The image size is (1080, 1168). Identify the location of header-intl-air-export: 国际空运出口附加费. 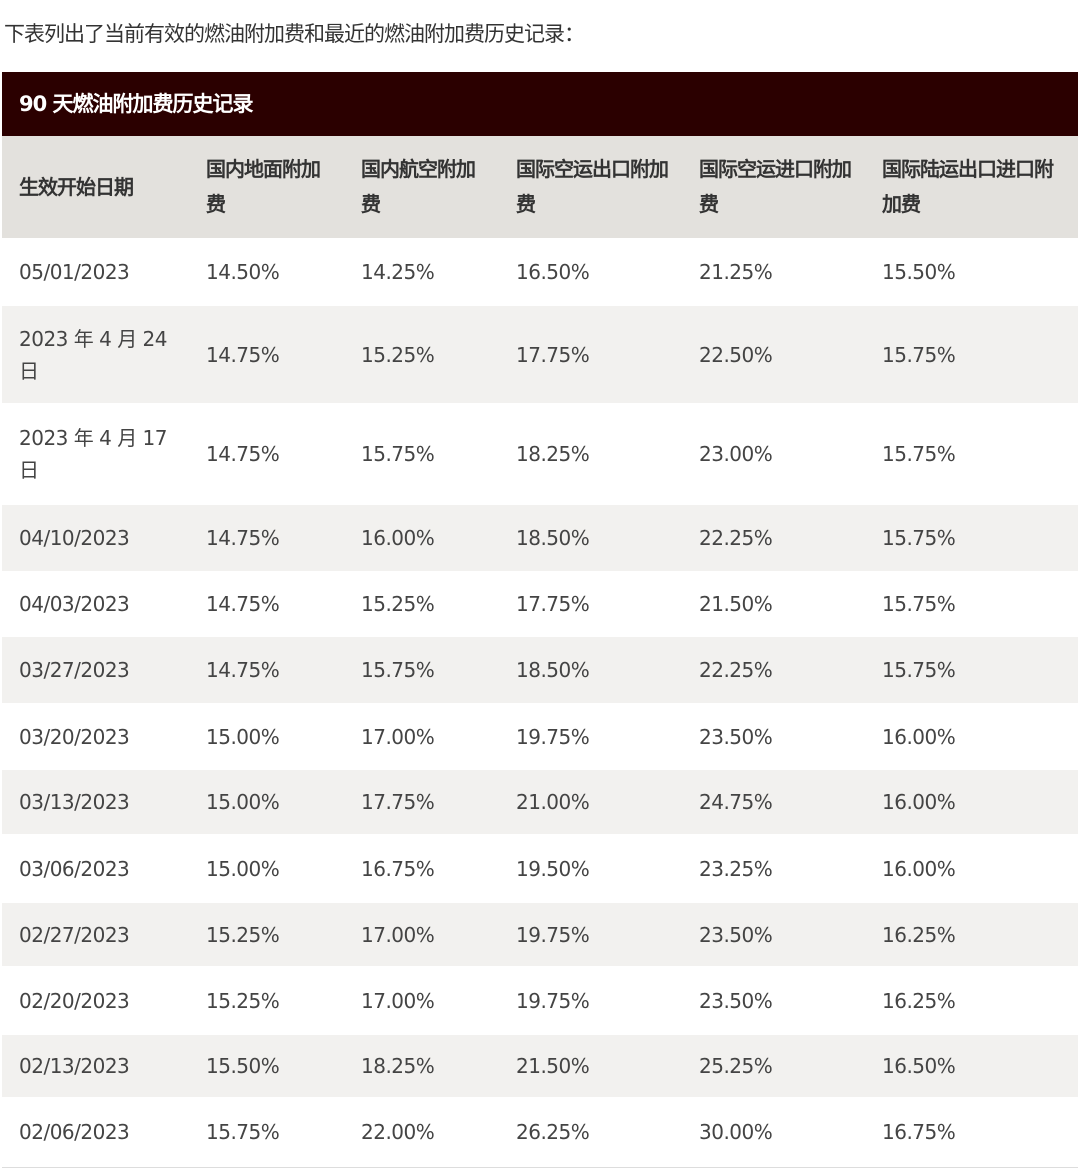
(592, 186).